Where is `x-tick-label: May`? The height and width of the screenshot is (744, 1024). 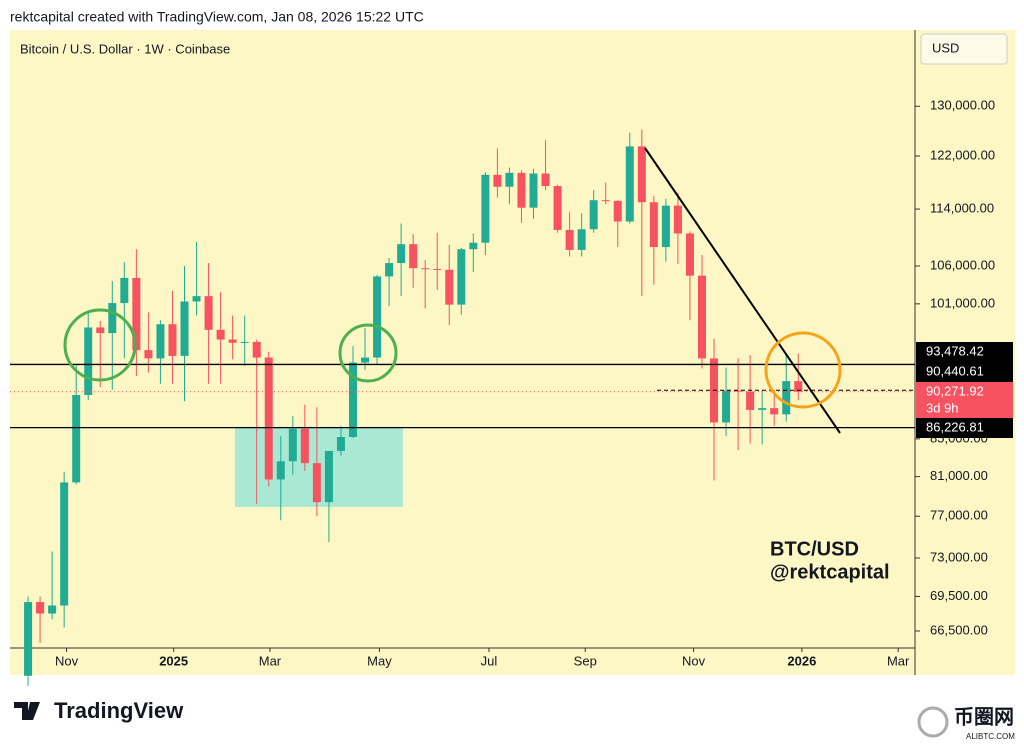 x-tick-label: May is located at coordinates (379, 660).